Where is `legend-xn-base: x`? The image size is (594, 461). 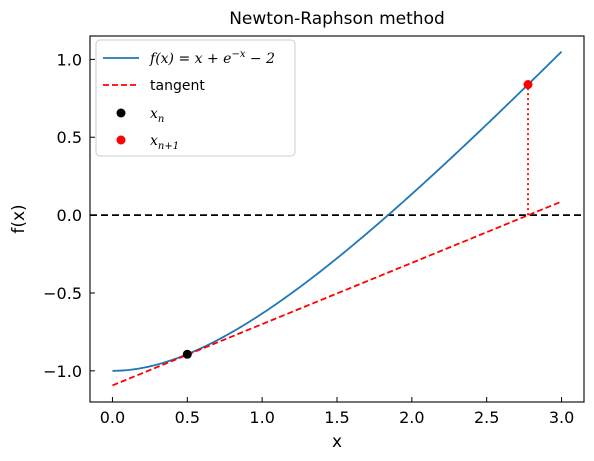 legend-xn-base: x is located at coordinates (154, 114).